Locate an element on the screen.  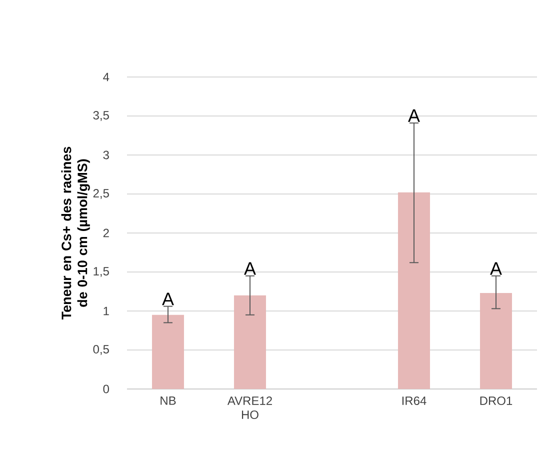
y-tick-label: 1,5 is located at coordinates (101, 272).